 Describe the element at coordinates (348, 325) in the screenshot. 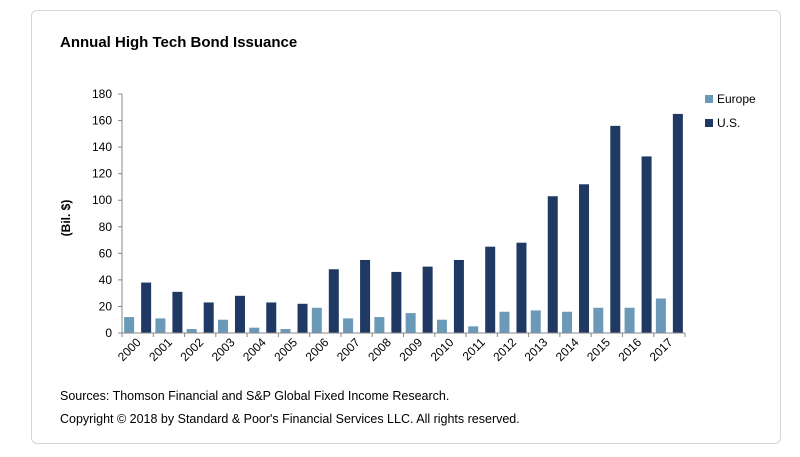

I see `bar-europe-2007` at that location.